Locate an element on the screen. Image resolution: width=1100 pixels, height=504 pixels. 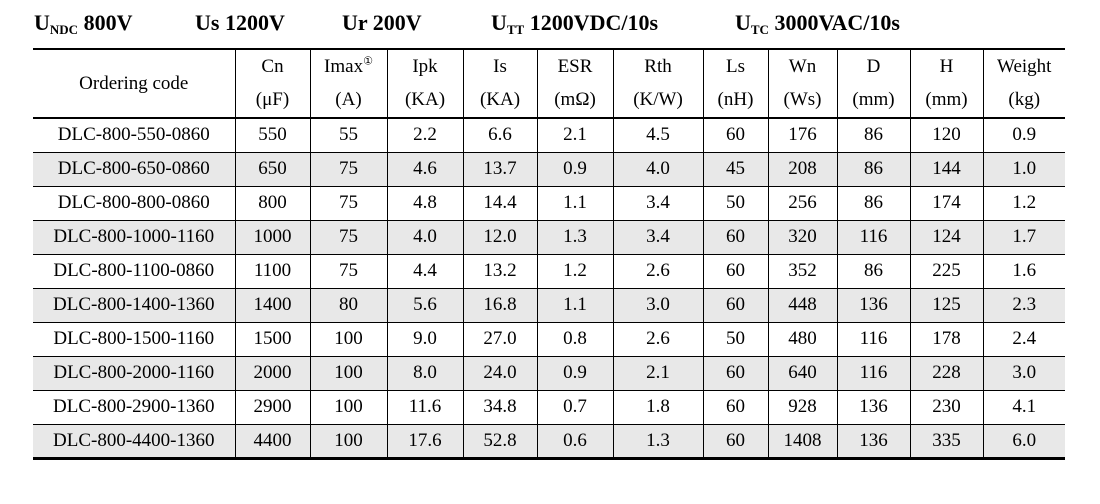
ordering-code-cell: DLC-800-800-0860 is located at coordinates (134, 202).